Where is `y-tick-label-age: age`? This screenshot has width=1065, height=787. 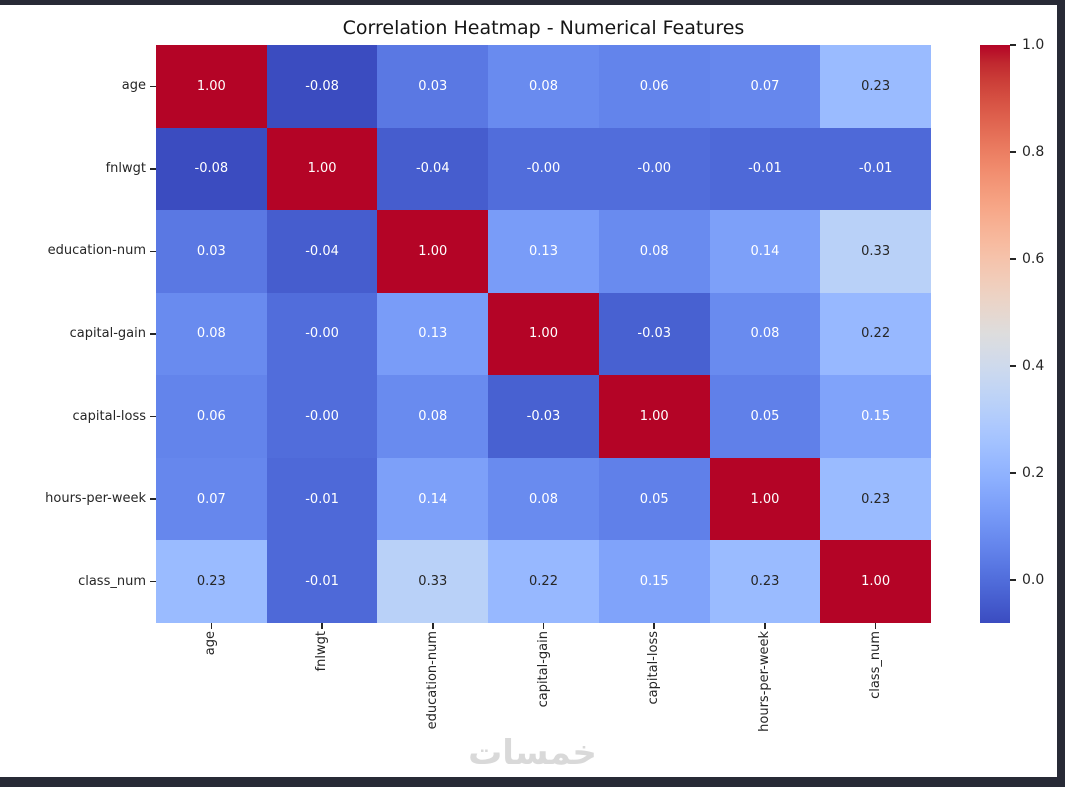
y-tick-label-age: age is located at coordinates (133, 86).